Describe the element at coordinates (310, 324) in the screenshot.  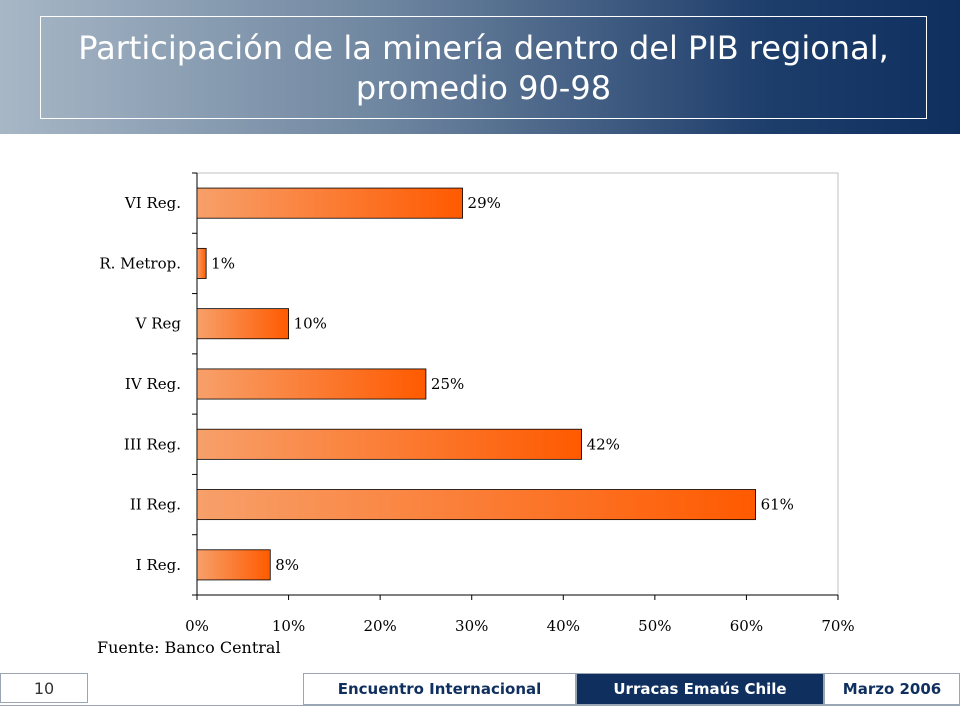
I see `data-label: 10%` at that location.